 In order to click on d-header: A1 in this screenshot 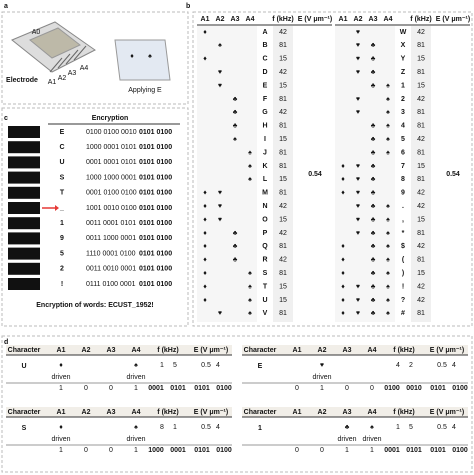, I will do `click(297, 412)`.